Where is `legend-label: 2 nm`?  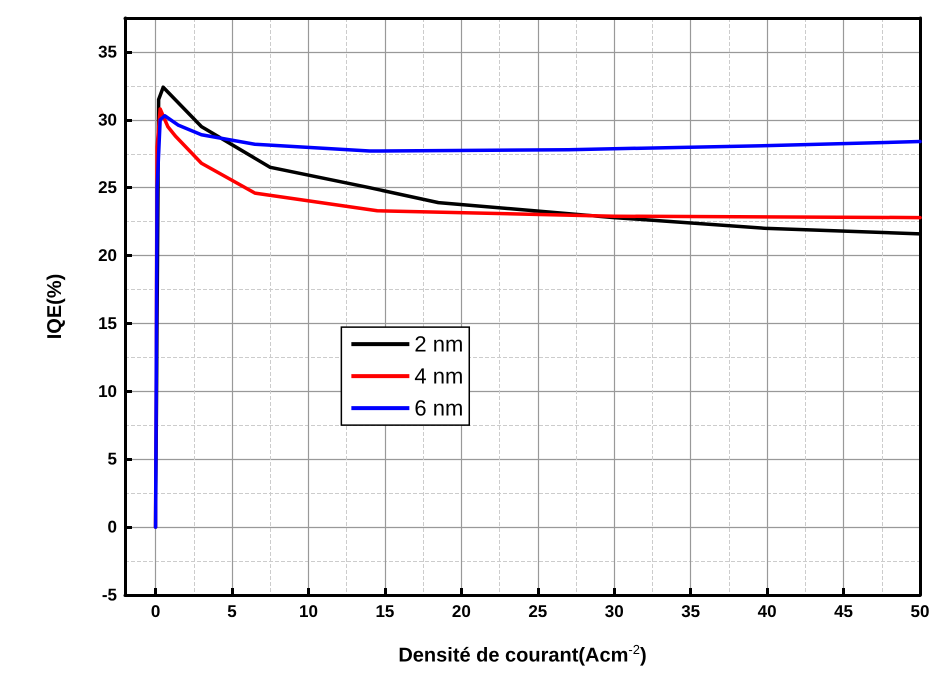 legend-label: 2 nm is located at coordinates (439, 344).